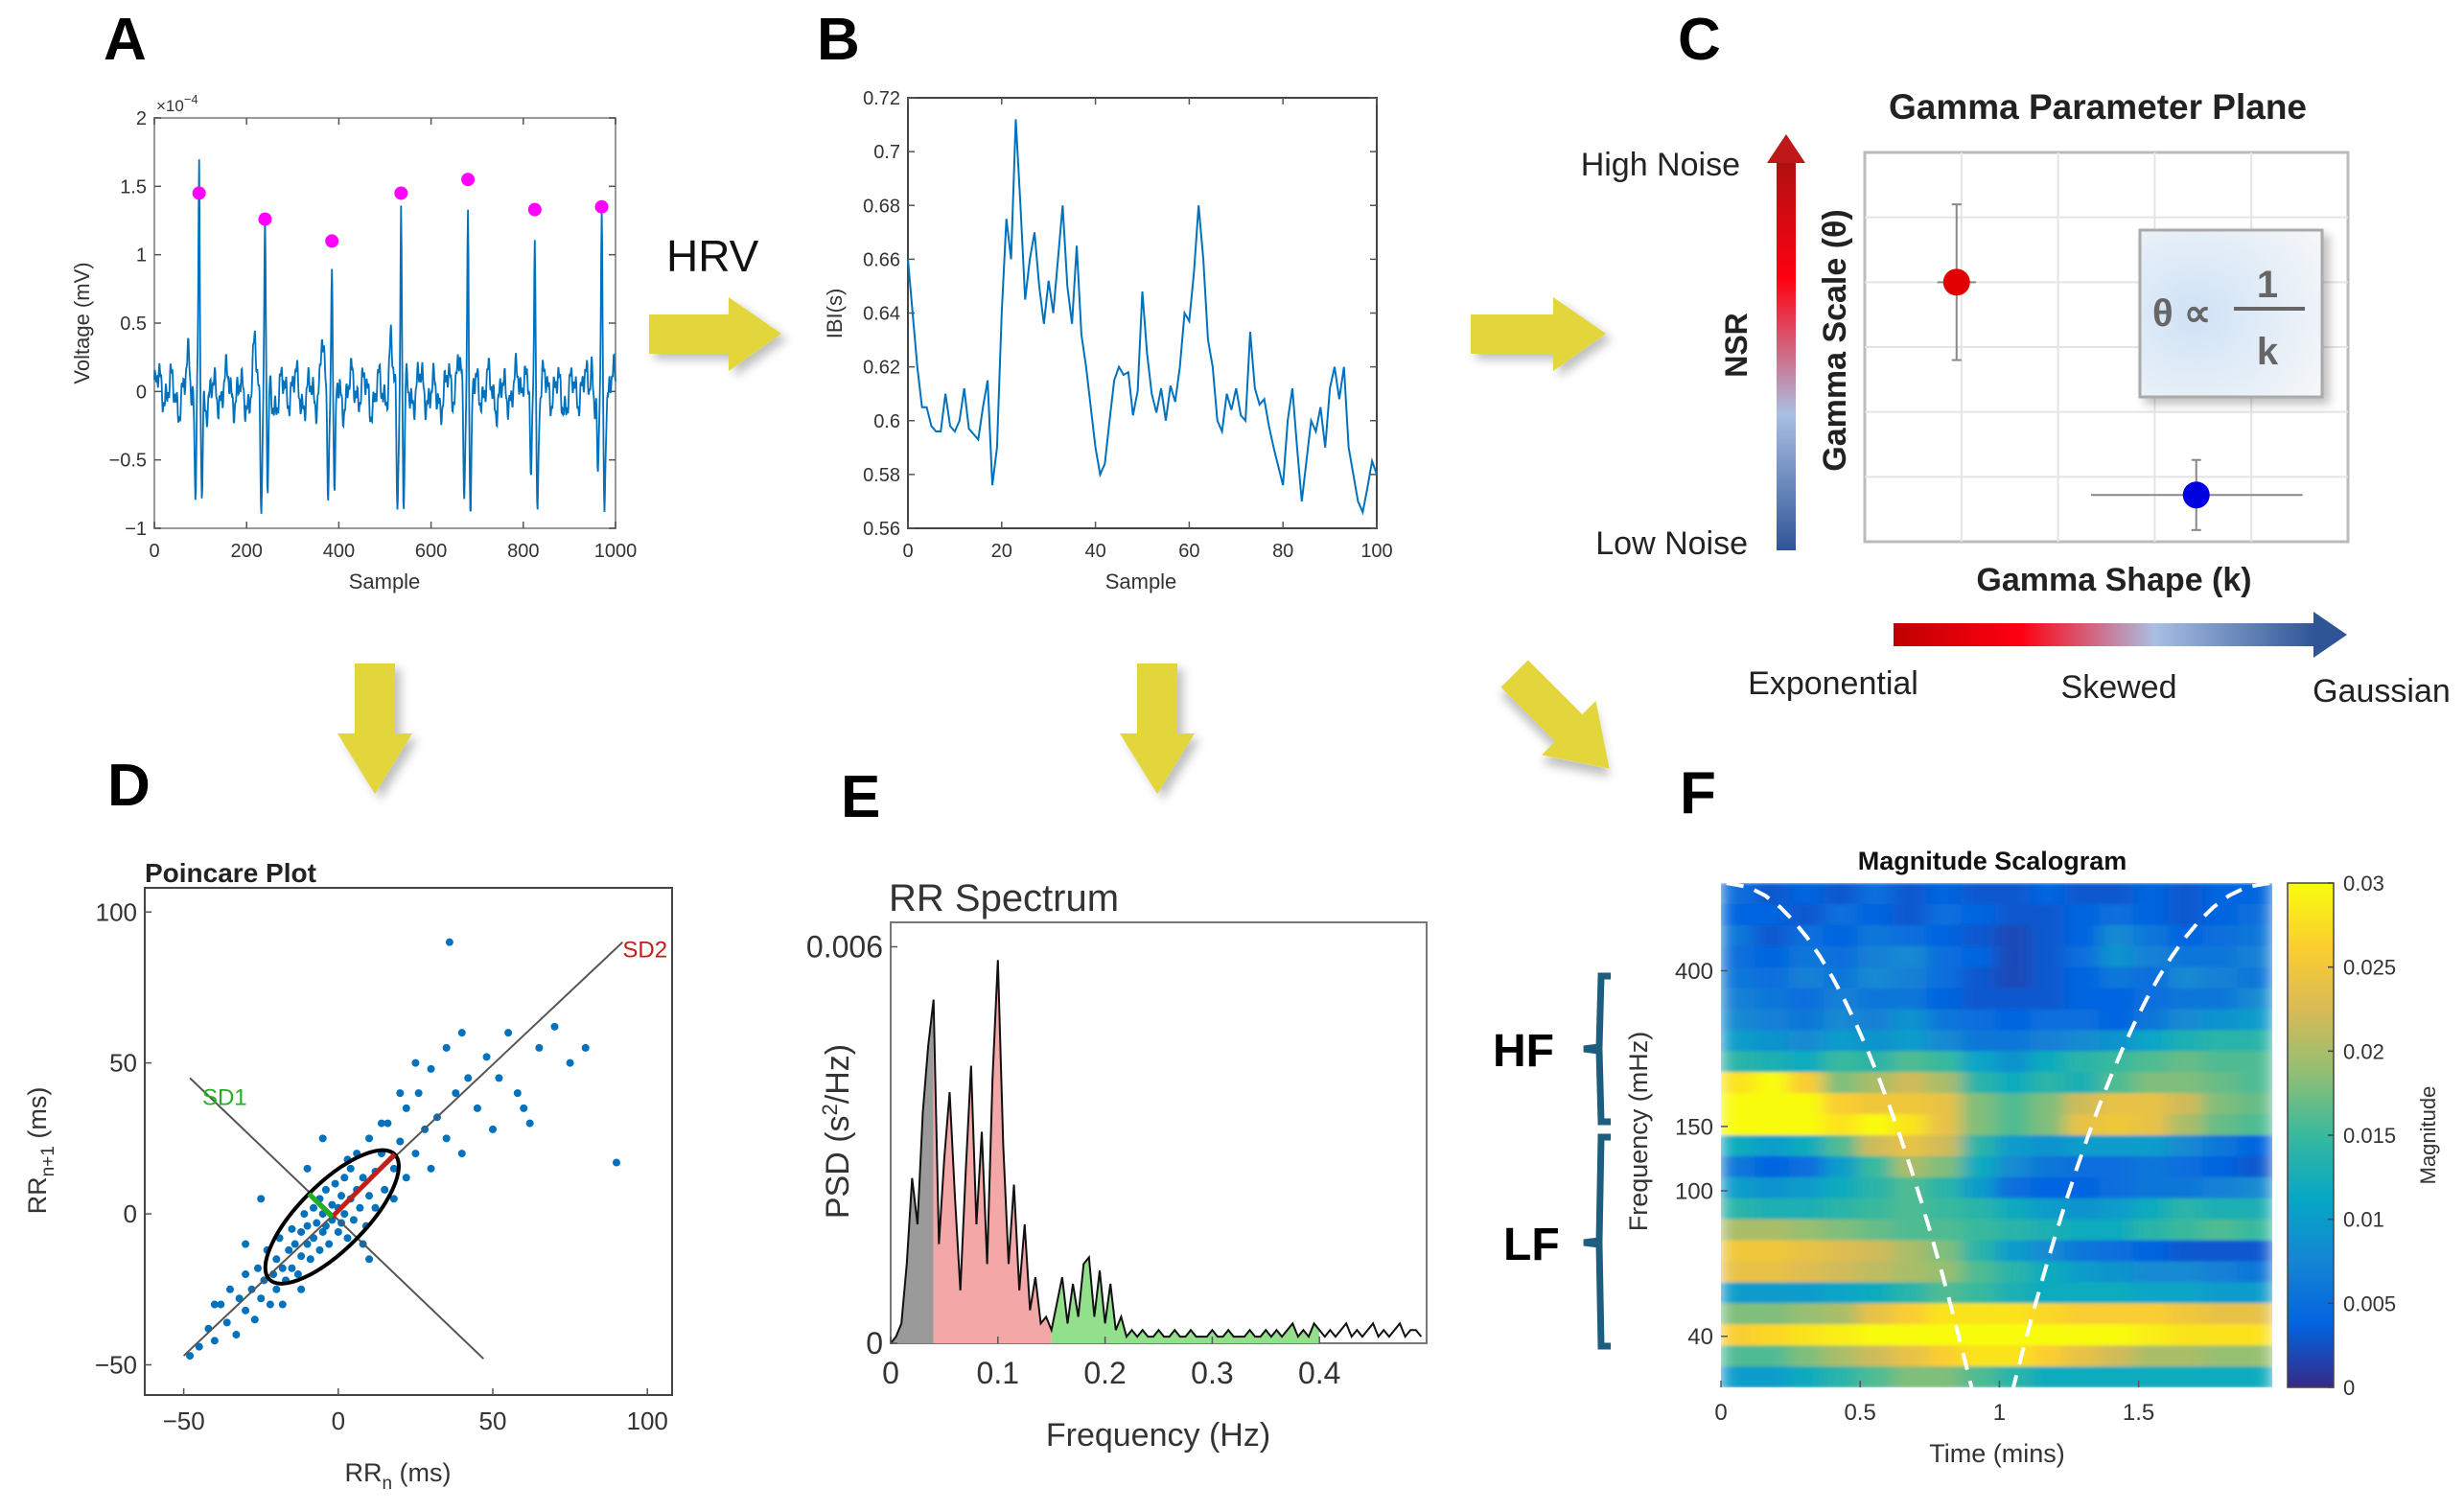 The image size is (2464, 1512). Describe the element at coordinates (2364, 884) in the screenshot. I see `colorbar-tick-label: 0.03` at that location.